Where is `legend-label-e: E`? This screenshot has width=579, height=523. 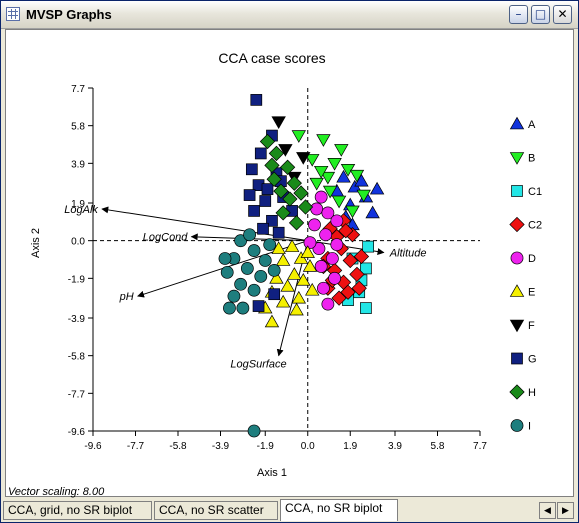 legend-label-e: E is located at coordinates (531, 293).